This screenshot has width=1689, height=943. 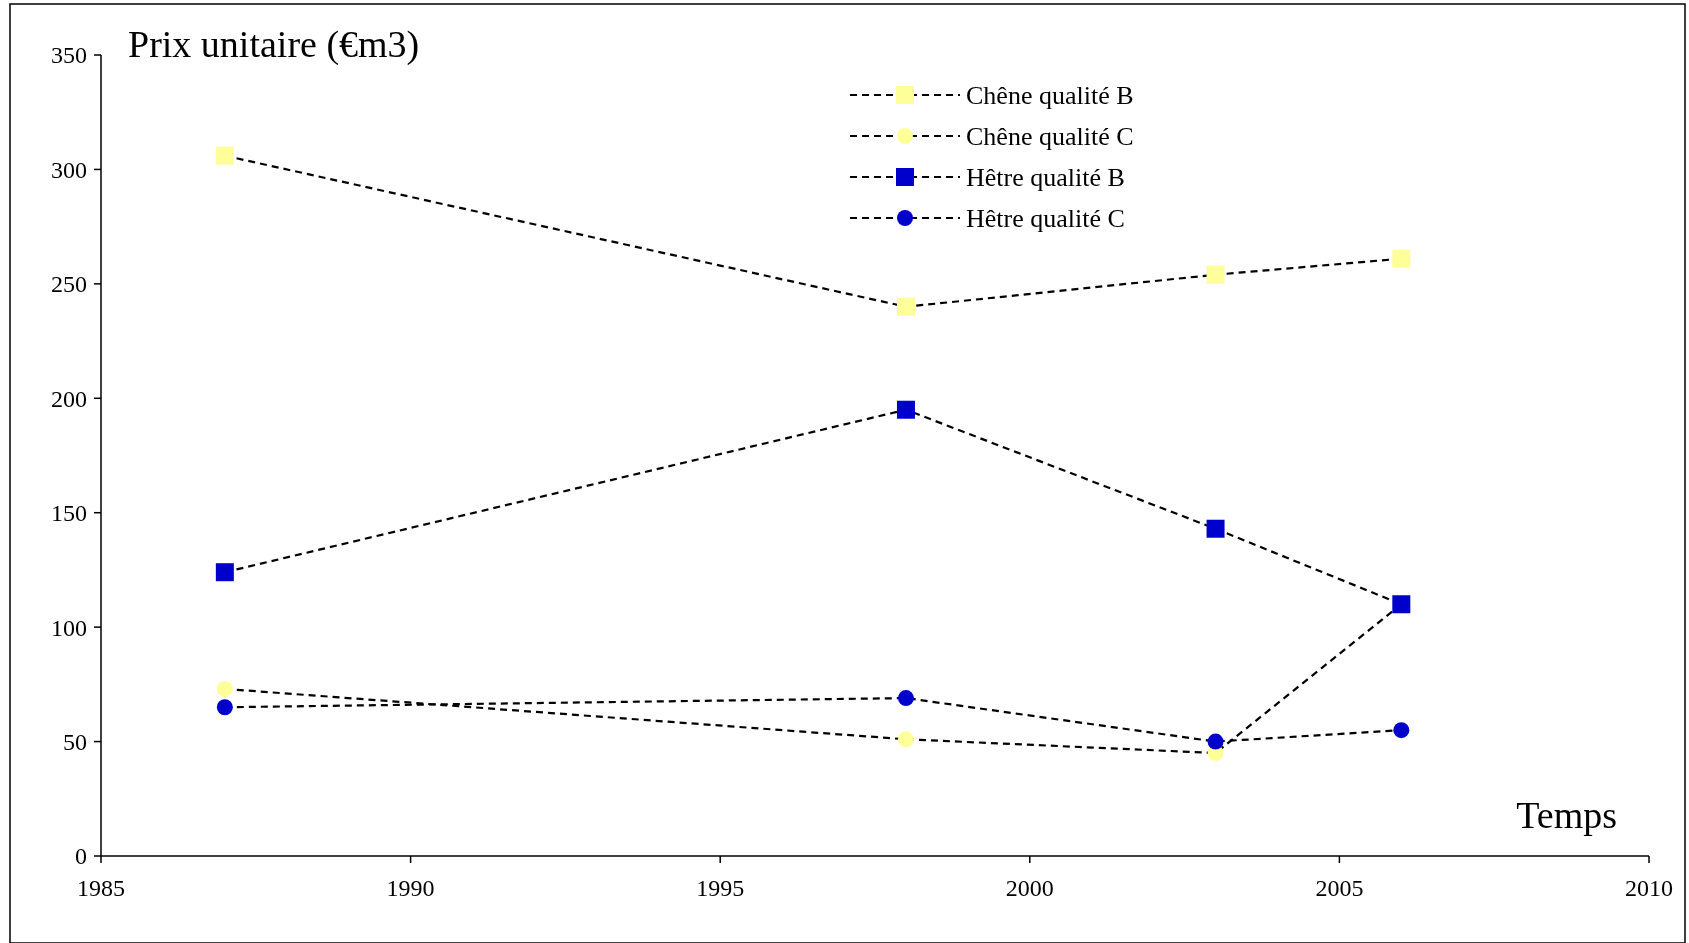 I want to click on y-tick-label: 200, so click(x=69, y=398).